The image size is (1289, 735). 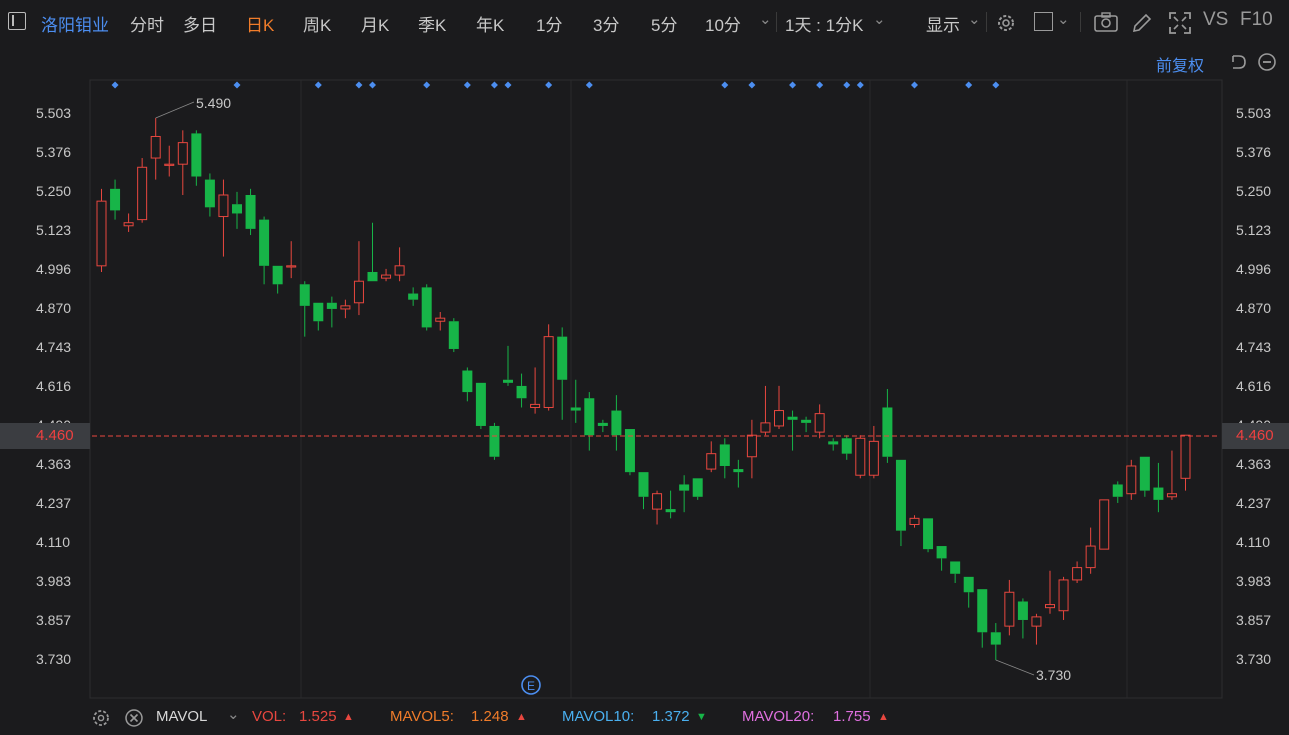 What do you see at coordinates (375, 25) in the screenshot?
I see `tab-monthly-k: 月K` at bounding box center [375, 25].